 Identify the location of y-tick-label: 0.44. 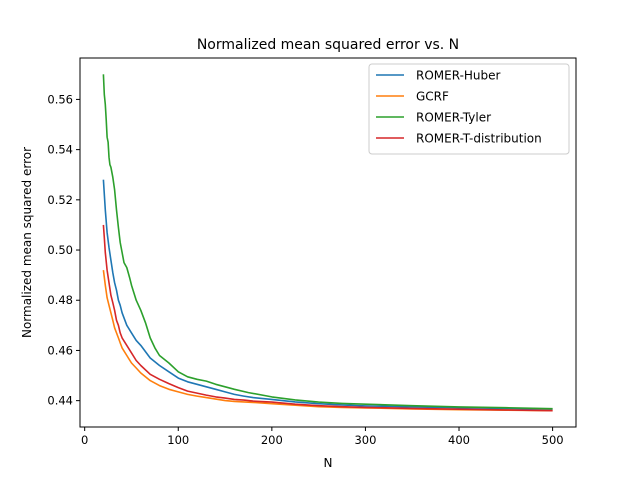
(60, 401).